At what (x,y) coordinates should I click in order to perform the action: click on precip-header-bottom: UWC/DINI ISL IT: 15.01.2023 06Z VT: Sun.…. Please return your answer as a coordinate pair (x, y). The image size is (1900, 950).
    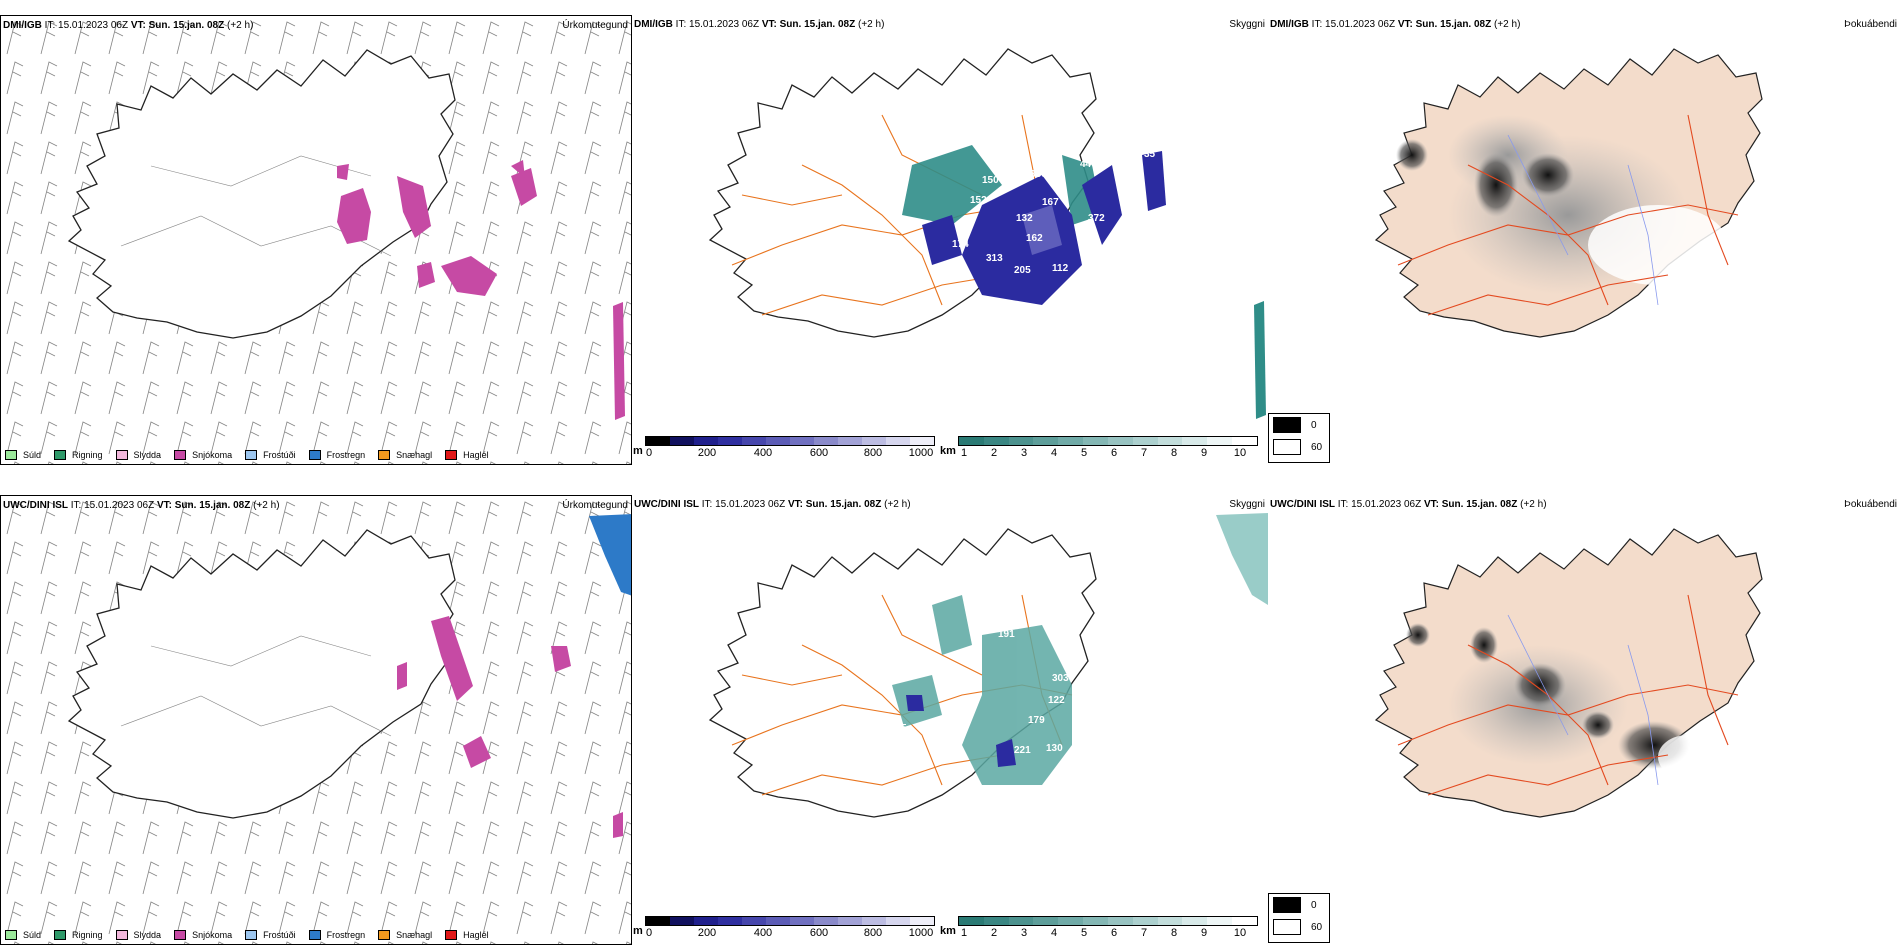
    Looking at the image, I should click on (141, 505).